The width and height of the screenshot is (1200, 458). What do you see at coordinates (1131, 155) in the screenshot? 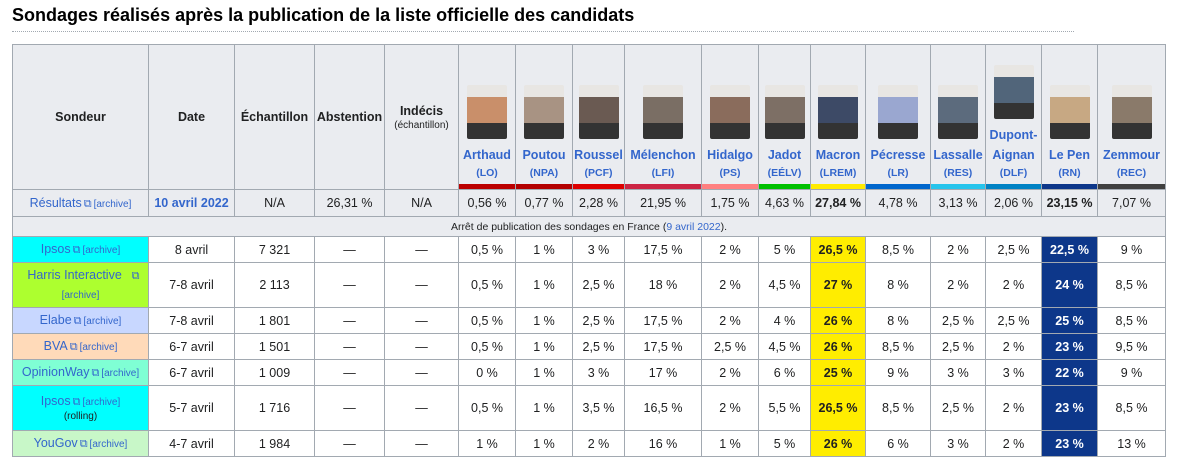
I see `candidate-name: Zemmour` at bounding box center [1131, 155].